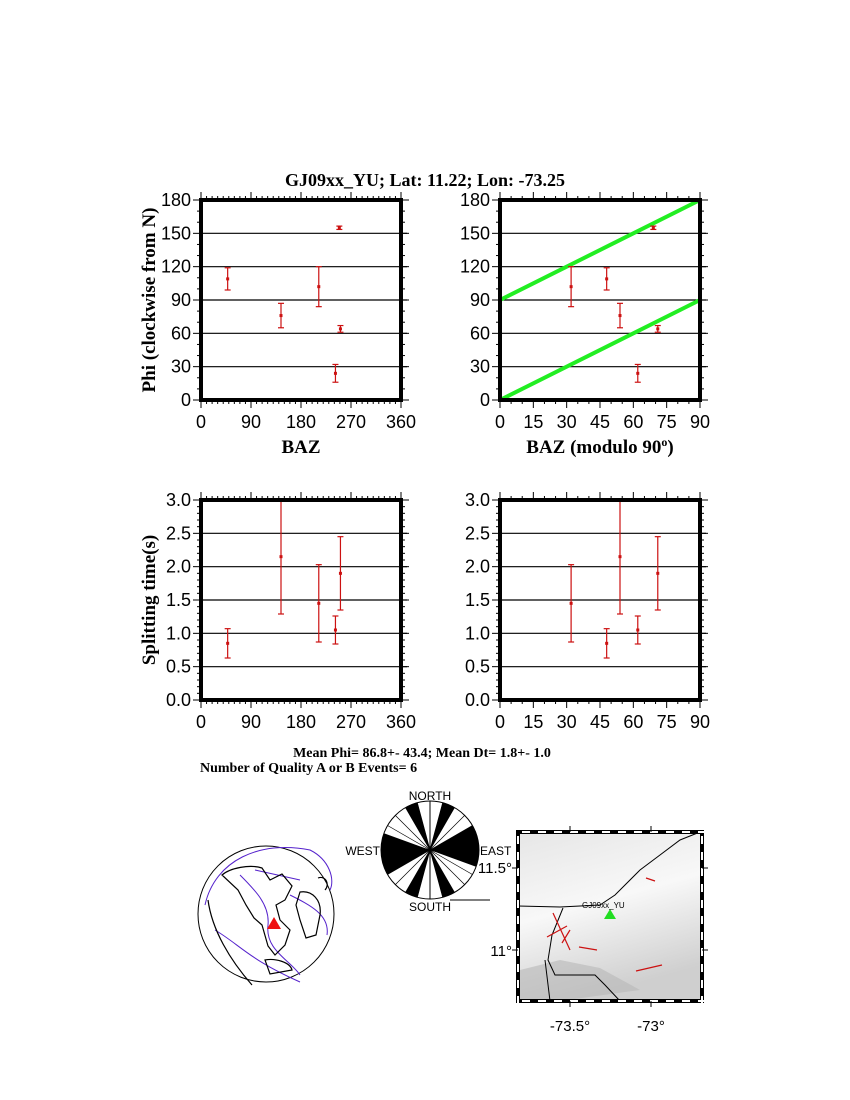 The width and height of the screenshot is (850, 1100). Describe the element at coordinates (533, 422) in the screenshot. I see `x-tick-label: 15` at that location.